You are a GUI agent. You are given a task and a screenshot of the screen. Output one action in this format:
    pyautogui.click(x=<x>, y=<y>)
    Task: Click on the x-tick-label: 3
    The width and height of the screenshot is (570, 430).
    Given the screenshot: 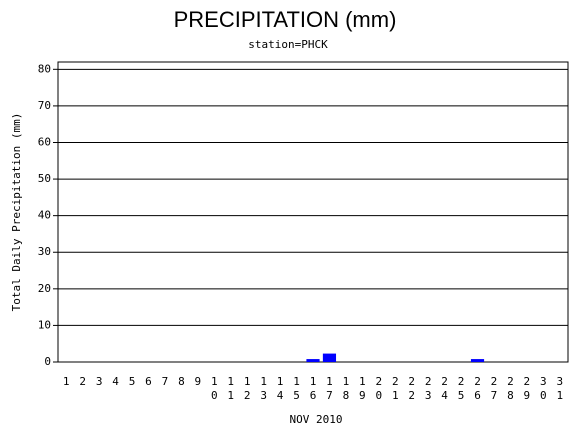 What is the action you would take?
    pyautogui.click(x=99, y=381)
    